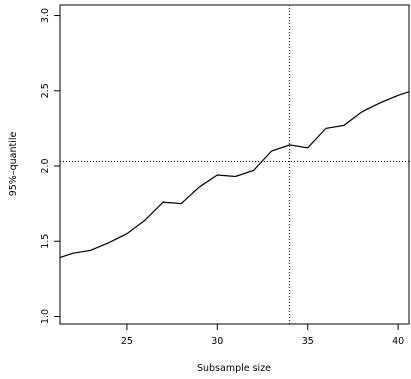 The image size is (411, 379). I want to click on x-tick-label: 40, so click(398, 341).